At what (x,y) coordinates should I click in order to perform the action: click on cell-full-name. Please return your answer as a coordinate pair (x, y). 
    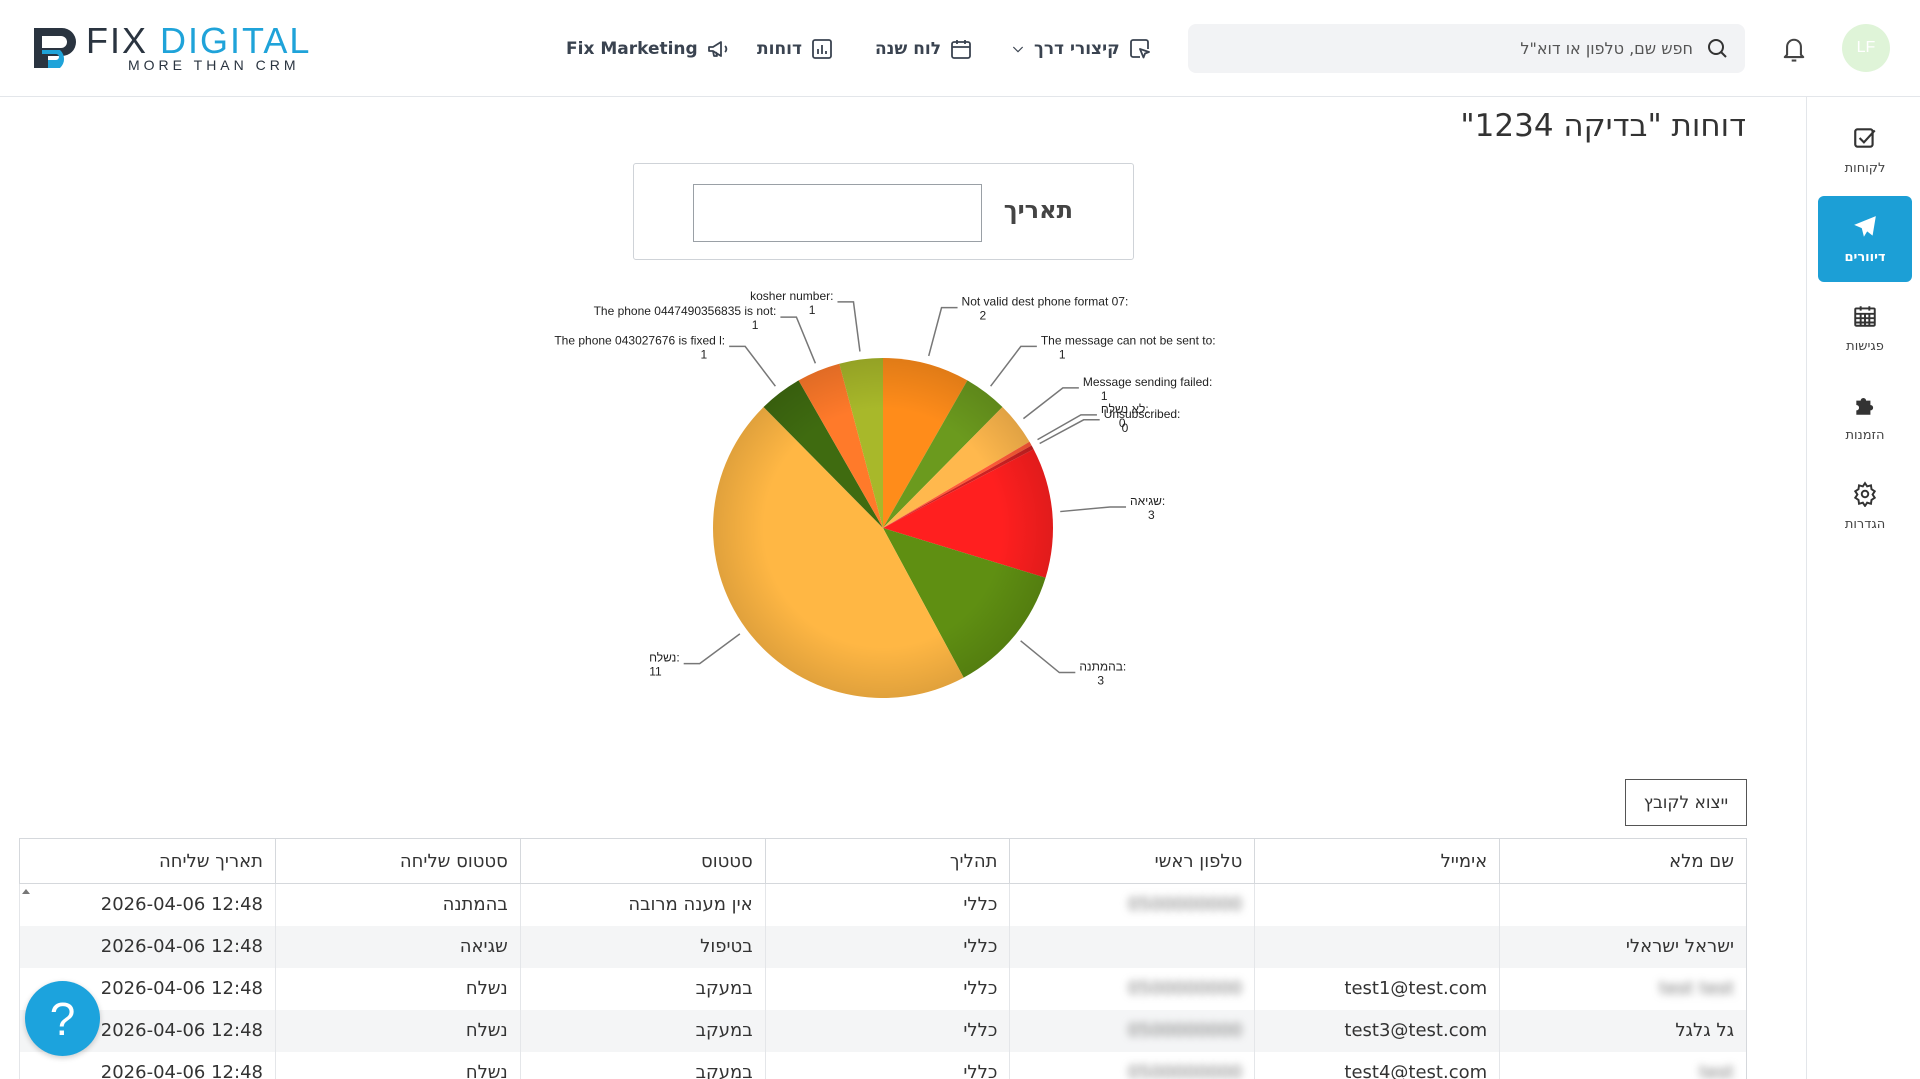
    Looking at the image, I should click on (1623, 904).